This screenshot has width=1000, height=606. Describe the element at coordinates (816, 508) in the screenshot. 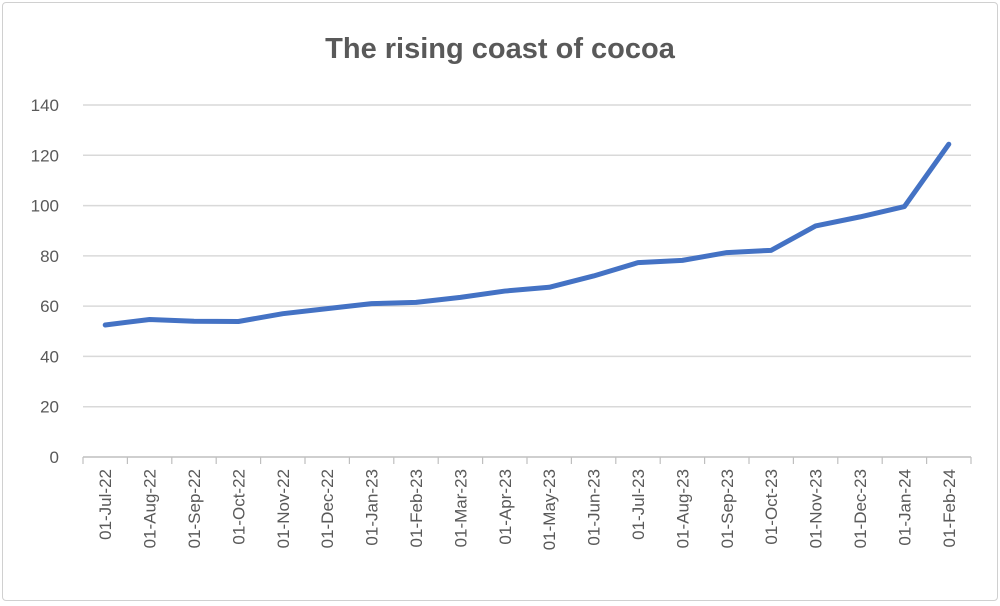

I see `x-tick-label: 01-Nov-23` at that location.